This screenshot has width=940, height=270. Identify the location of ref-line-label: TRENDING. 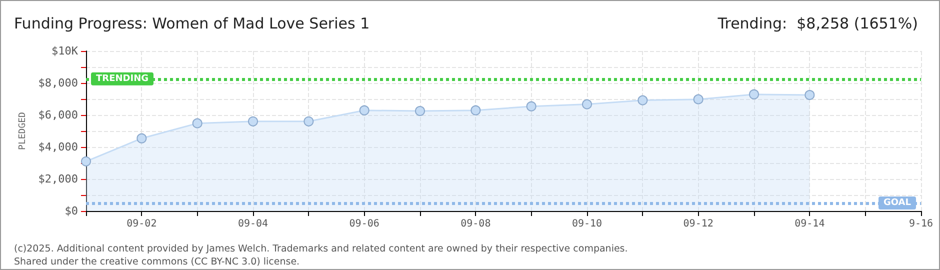
(122, 79).